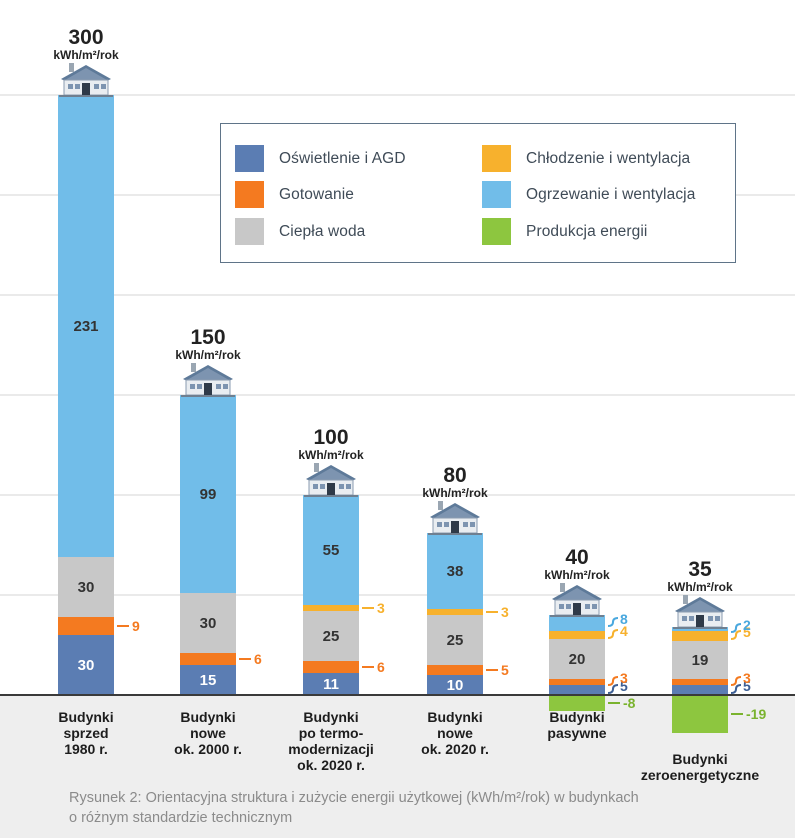 The image size is (795, 838). I want to click on legend-swatch-hot-water, so click(249, 231).